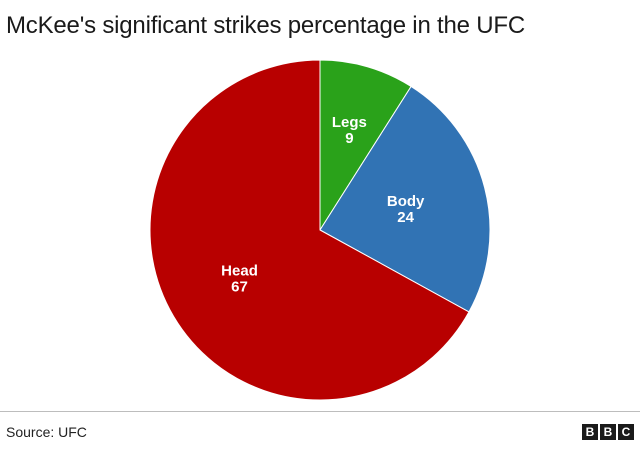 The image size is (640, 457). Describe the element at coordinates (46, 432) in the screenshot. I see `source-note: Source: UFC` at that location.